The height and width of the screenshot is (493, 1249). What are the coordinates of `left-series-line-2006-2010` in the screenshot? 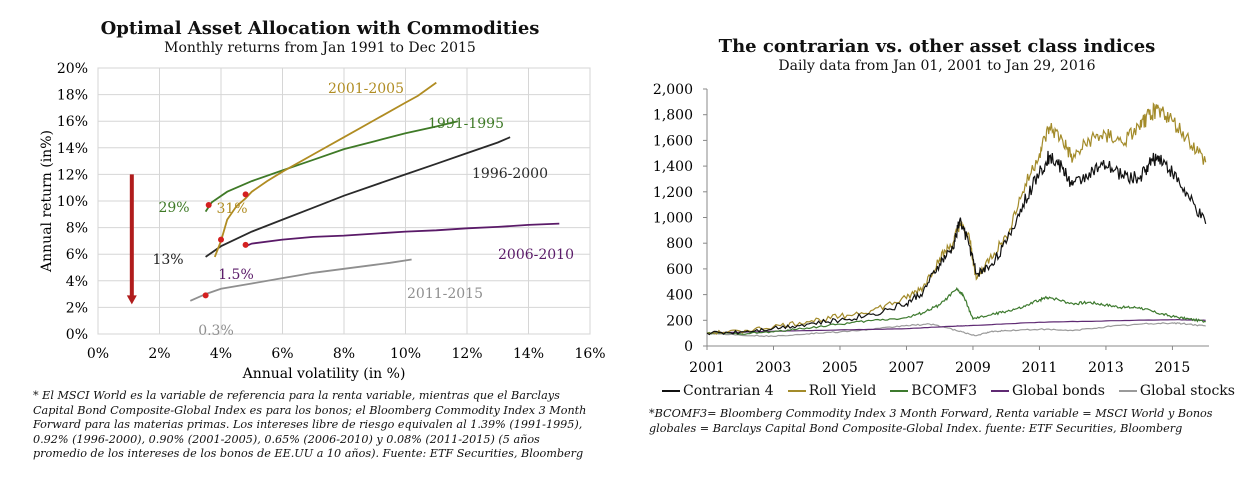 It's located at (402, 235).